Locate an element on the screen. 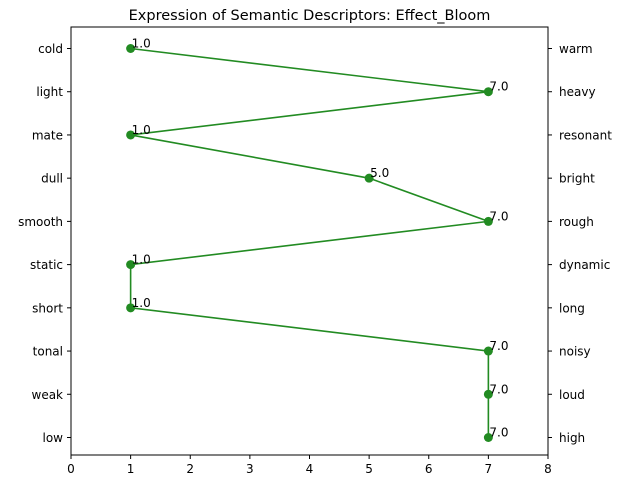 Image resolution: width=629 pixels, height=490 pixels. right-tick-label: noisy is located at coordinates (575, 352).